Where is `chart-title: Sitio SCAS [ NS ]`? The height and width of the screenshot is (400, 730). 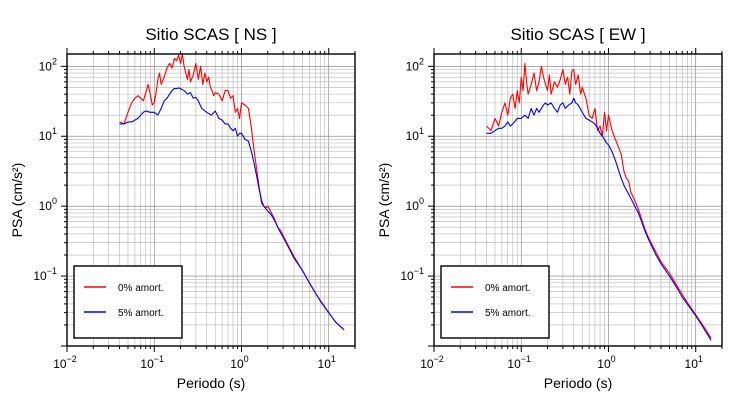 chart-title: Sitio SCAS [ NS ] is located at coordinates (210, 34).